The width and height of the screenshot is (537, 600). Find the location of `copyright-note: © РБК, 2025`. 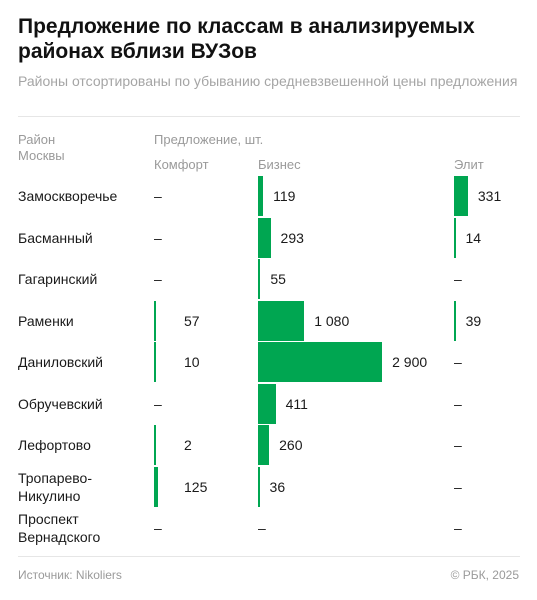

copyright-note: © РБК, 2025 is located at coordinates (484, 575).